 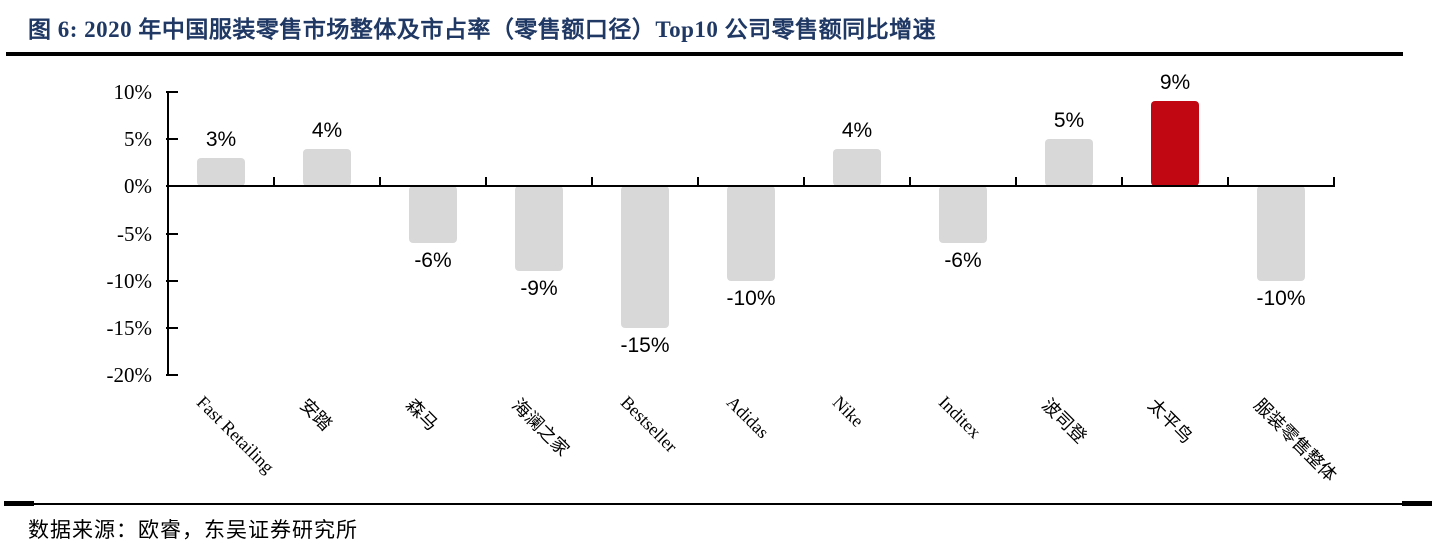 What do you see at coordinates (1295, 440) in the screenshot?
I see `category-label-服装零售整体: 服装零售整体` at bounding box center [1295, 440].